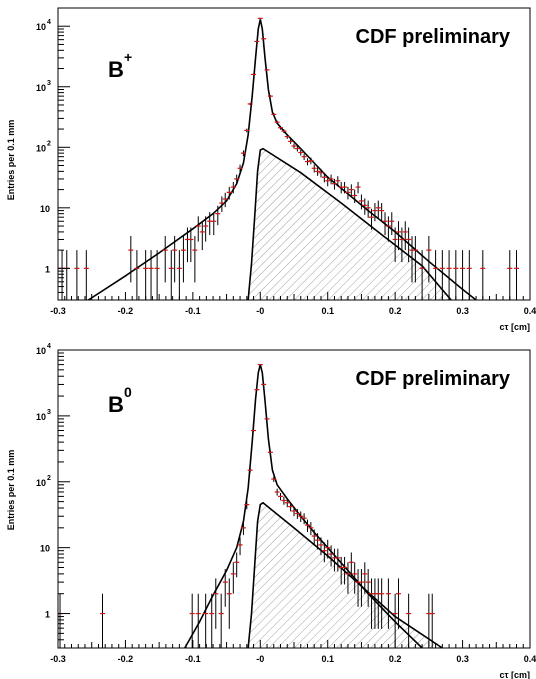 This screenshot has width=536, height=679. I want to click on panel-label-superscript: 0, so click(128, 392).